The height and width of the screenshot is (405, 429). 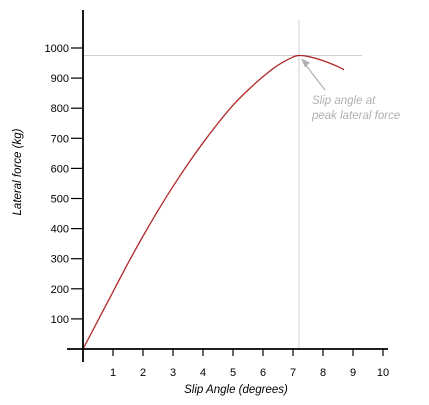 What do you see at coordinates (323, 373) in the screenshot?
I see `x-tick-label: 8` at bounding box center [323, 373].